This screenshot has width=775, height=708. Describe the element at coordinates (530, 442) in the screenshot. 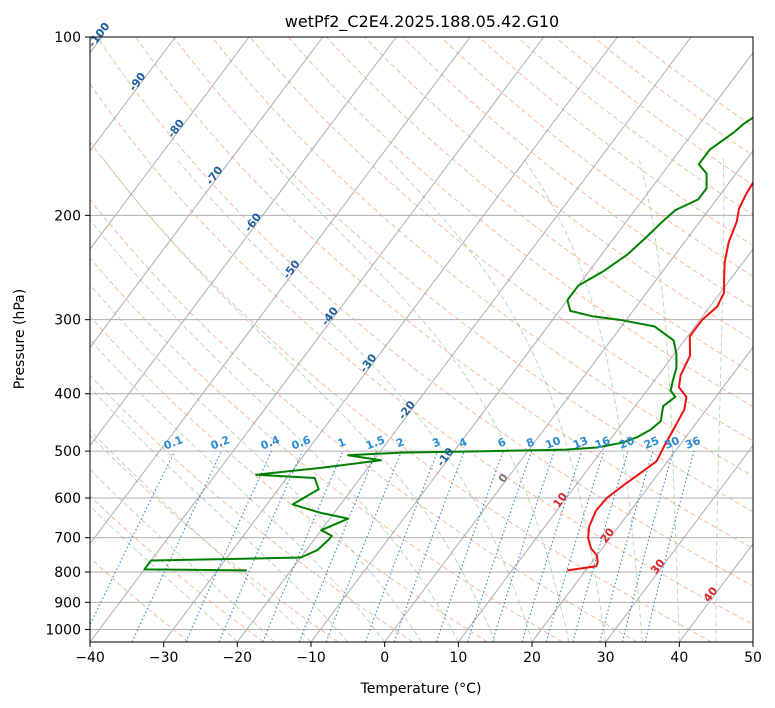

I see `mixing-ratio-label: 8` at that location.